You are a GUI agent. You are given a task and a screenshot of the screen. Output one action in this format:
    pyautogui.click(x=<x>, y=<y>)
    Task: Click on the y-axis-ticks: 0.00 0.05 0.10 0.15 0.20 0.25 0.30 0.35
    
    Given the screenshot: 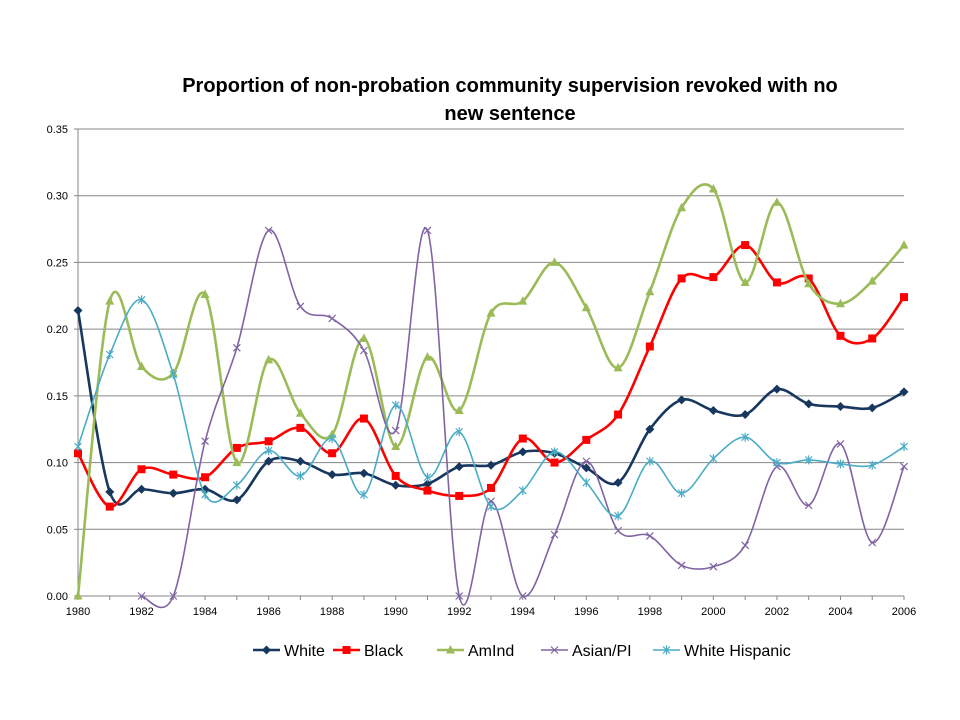 What is the action you would take?
    pyautogui.click(x=62, y=363)
    